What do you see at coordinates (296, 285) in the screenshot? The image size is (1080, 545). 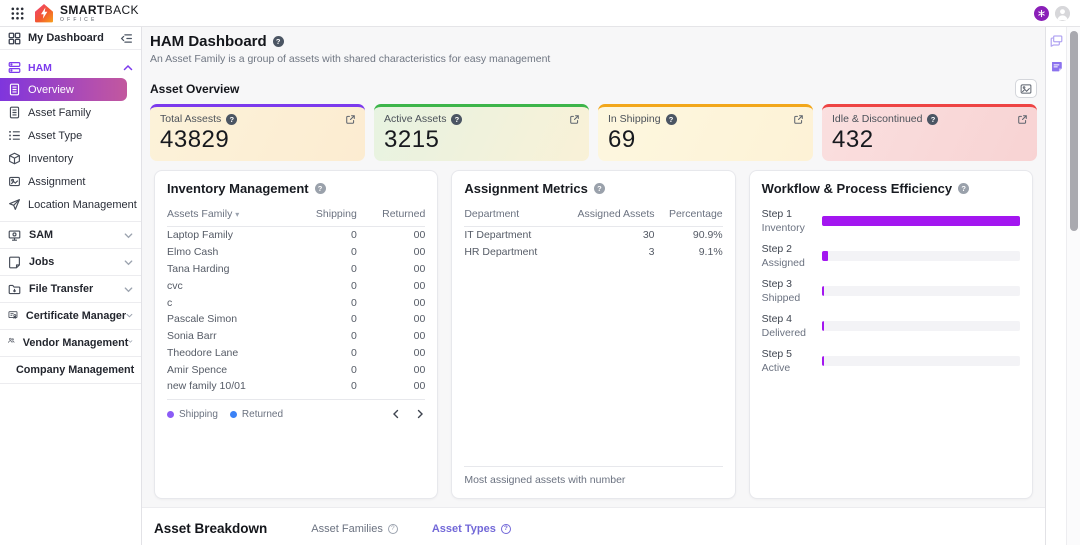 I see `table-row: cvc 0 00` at bounding box center [296, 285].